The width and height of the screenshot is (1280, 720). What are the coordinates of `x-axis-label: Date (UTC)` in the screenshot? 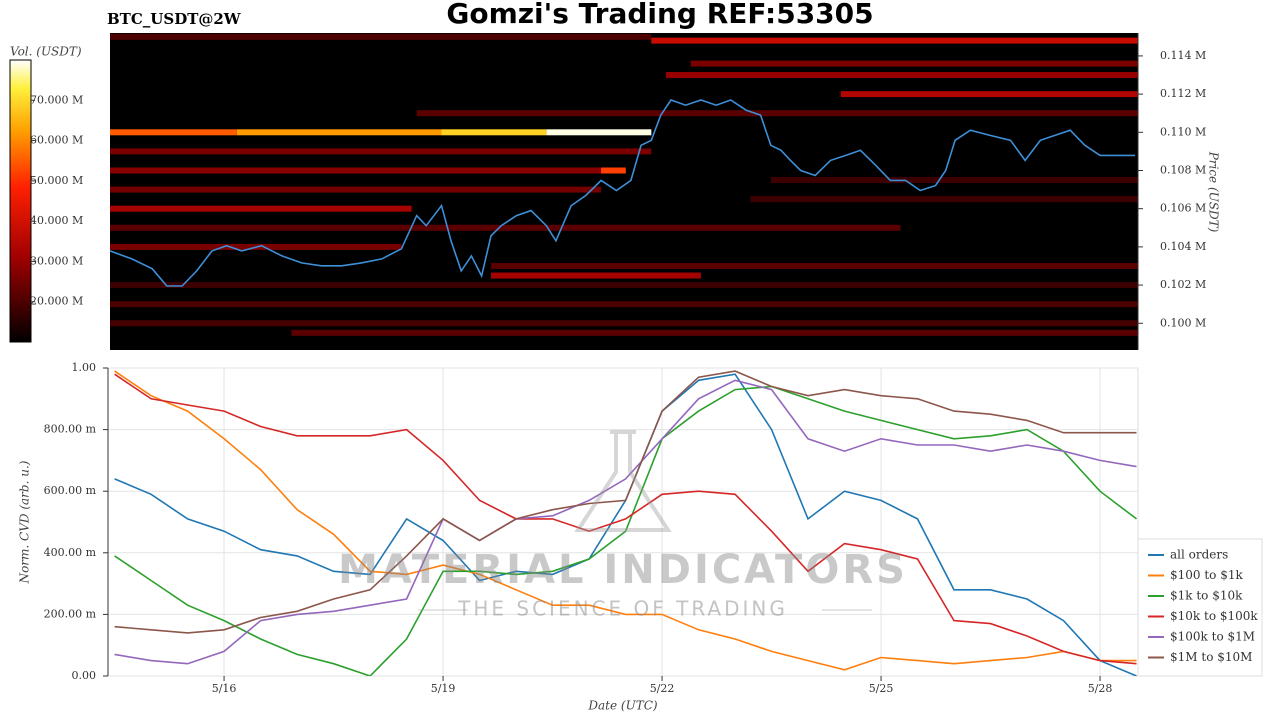 It's located at (622, 706).